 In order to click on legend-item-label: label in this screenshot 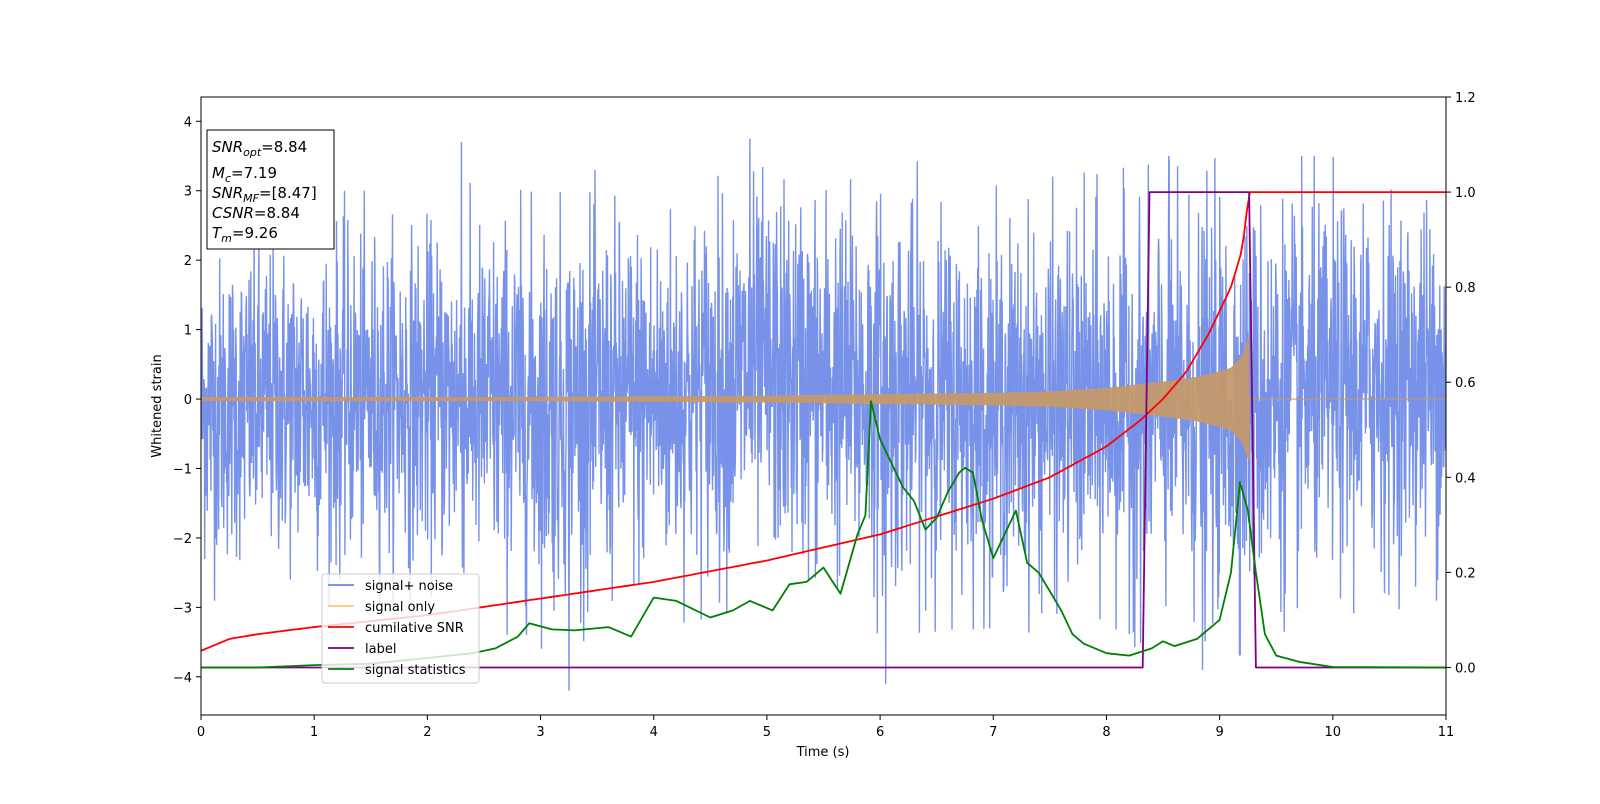, I will do `click(380, 649)`.